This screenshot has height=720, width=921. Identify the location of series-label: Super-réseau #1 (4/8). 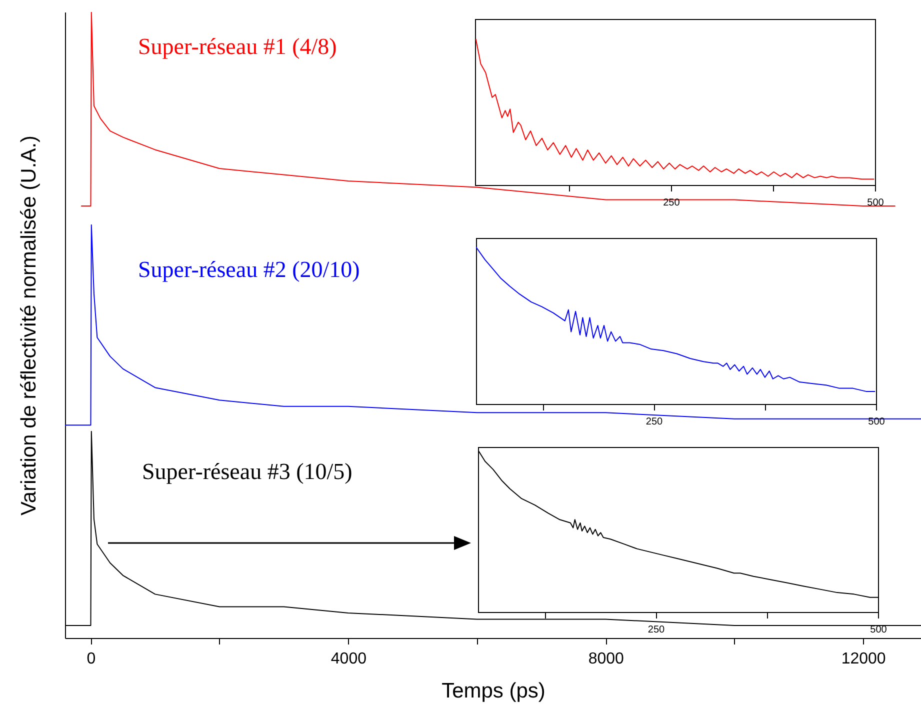
(237, 46).